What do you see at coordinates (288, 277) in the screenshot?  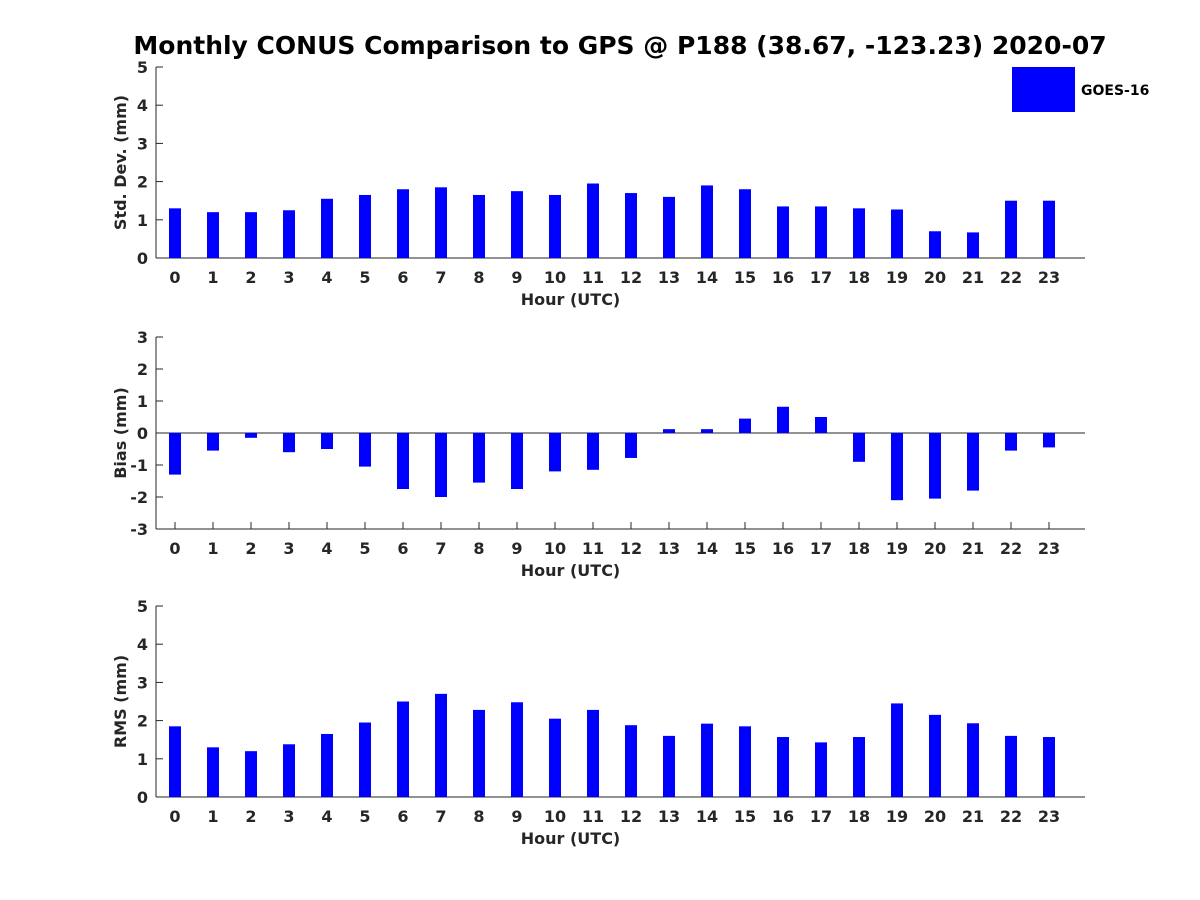 I see `x-tick-label: 3` at bounding box center [288, 277].